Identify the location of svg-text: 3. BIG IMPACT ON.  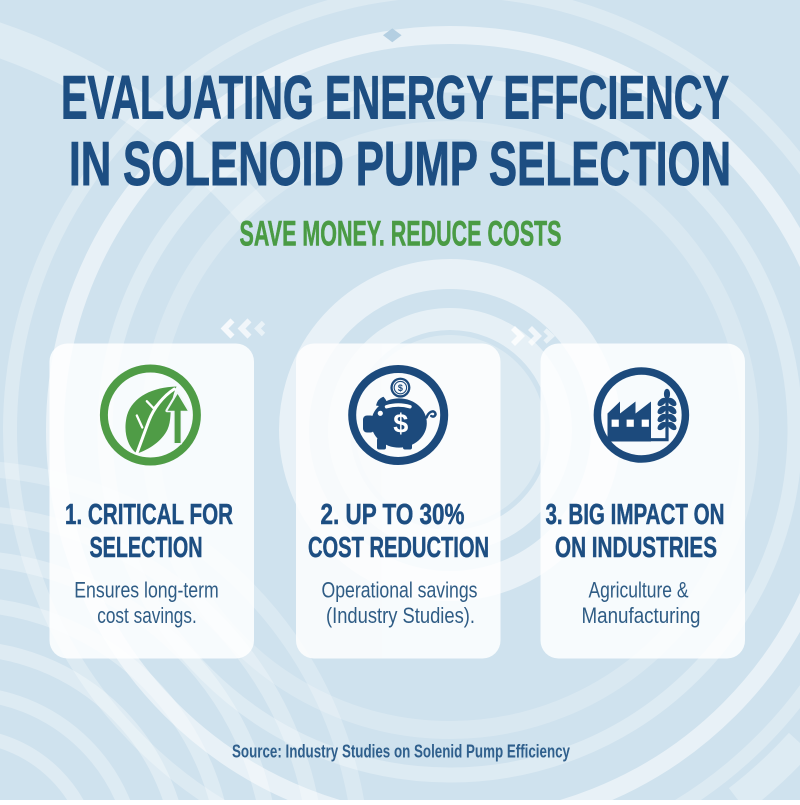
(635, 515).